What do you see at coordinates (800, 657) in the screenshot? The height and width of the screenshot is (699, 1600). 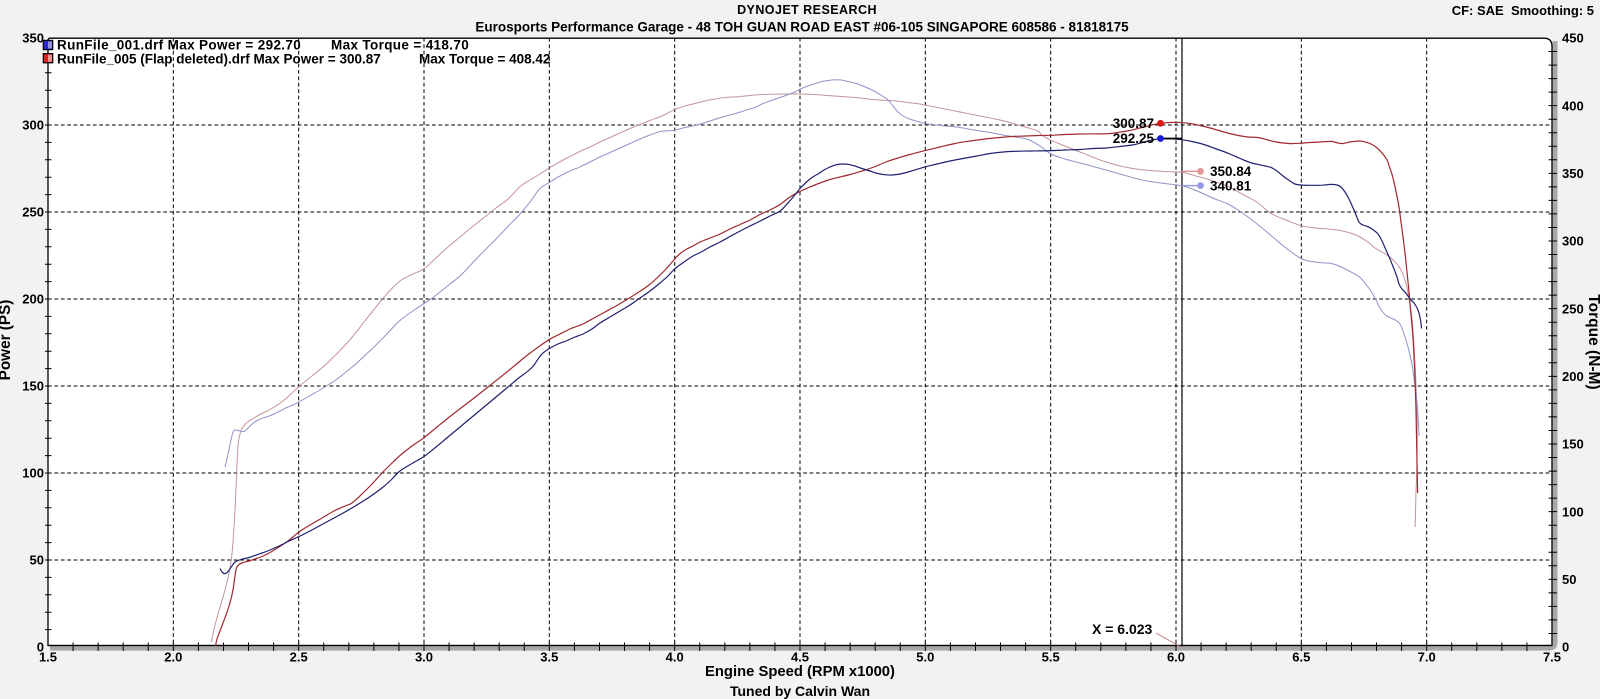 I see `svg-text: 4.5` at bounding box center [800, 657].